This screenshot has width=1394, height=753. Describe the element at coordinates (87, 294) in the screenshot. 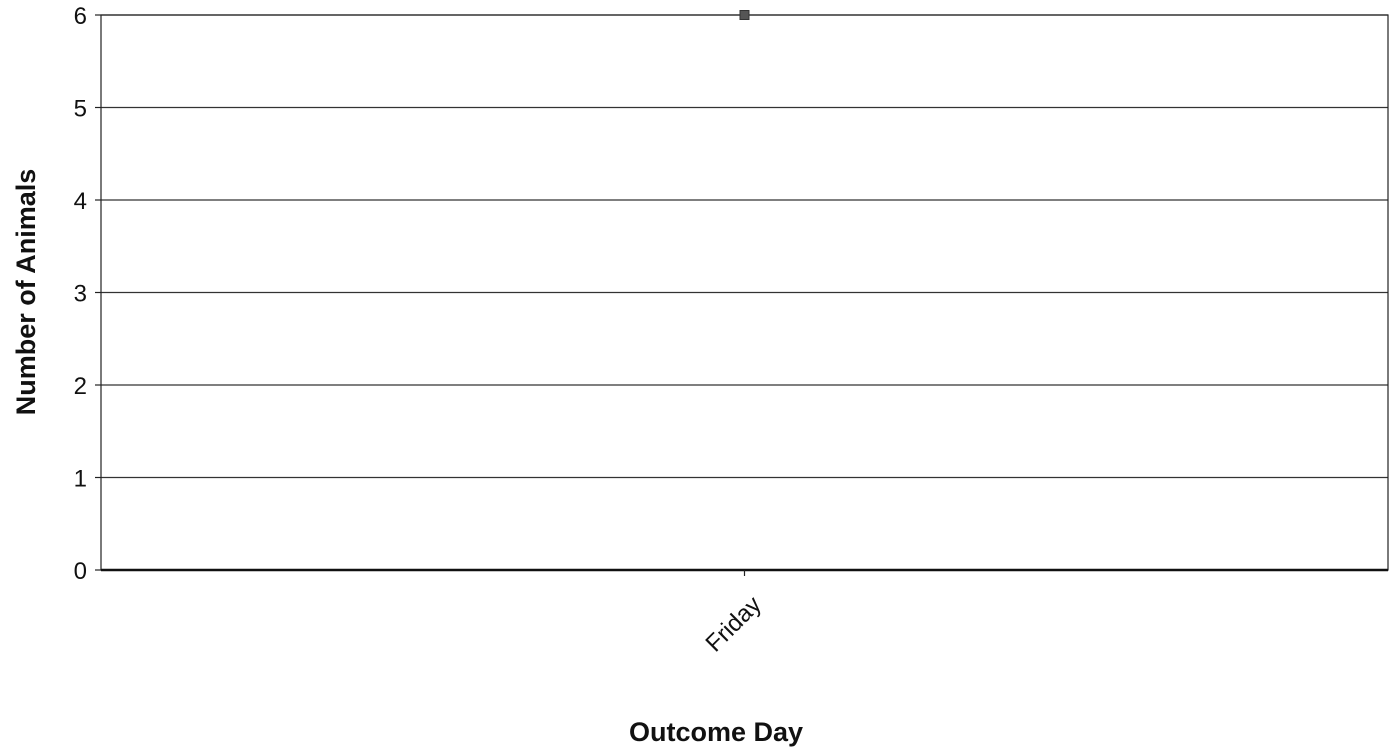

I see `y-axis-ticks: 0 1 2 3 4 5 6` at that location.